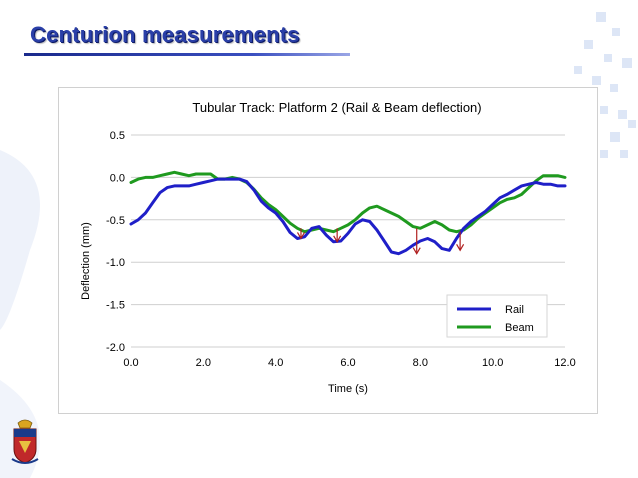  Describe the element at coordinates (117, 178) in the screenshot. I see `y-tick-label: 0.0` at that location.